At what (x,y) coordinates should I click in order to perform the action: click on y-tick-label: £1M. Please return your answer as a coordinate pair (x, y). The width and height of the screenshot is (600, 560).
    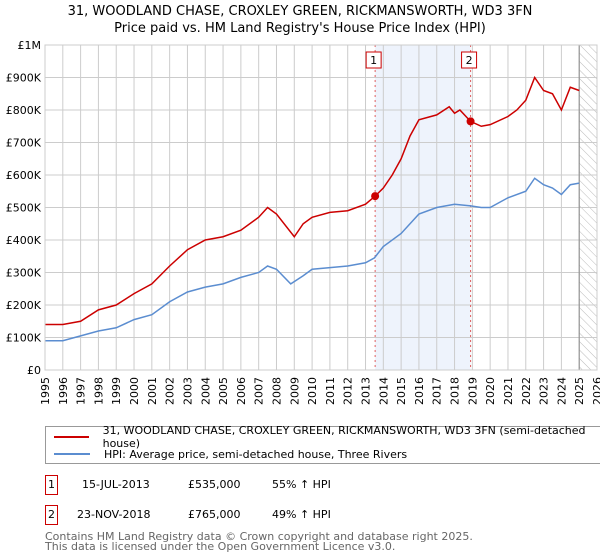
    Looking at the image, I should click on (30, 45).